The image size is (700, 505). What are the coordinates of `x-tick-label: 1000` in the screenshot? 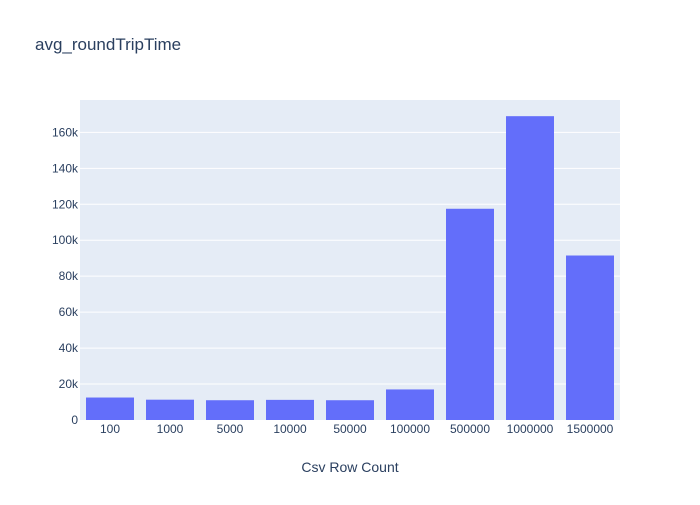 It's located at (170, 429).